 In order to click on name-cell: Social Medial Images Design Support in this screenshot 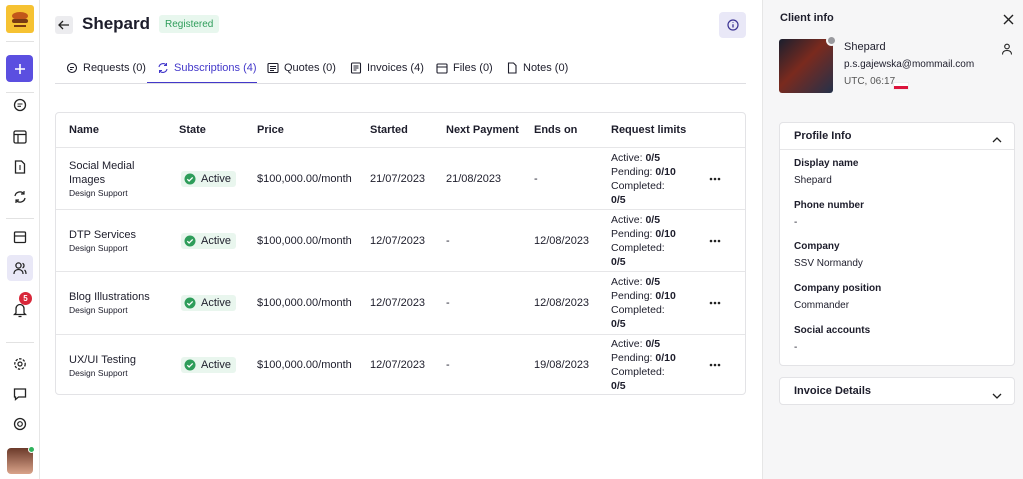, I will do `click(116, 178)`.